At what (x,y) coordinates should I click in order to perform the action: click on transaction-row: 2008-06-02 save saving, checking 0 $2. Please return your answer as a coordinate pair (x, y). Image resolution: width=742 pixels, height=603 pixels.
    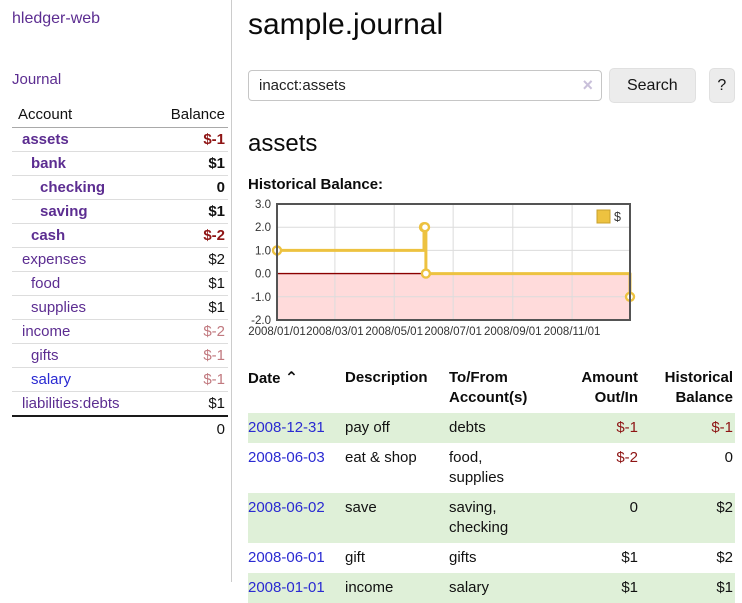
    Looking at the image, I should click on (491, 518).